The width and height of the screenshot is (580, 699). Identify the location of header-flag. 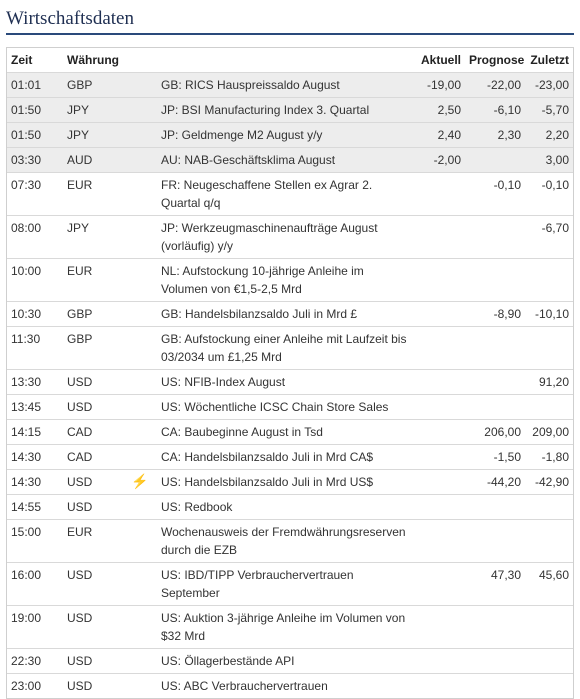
(144, 60).